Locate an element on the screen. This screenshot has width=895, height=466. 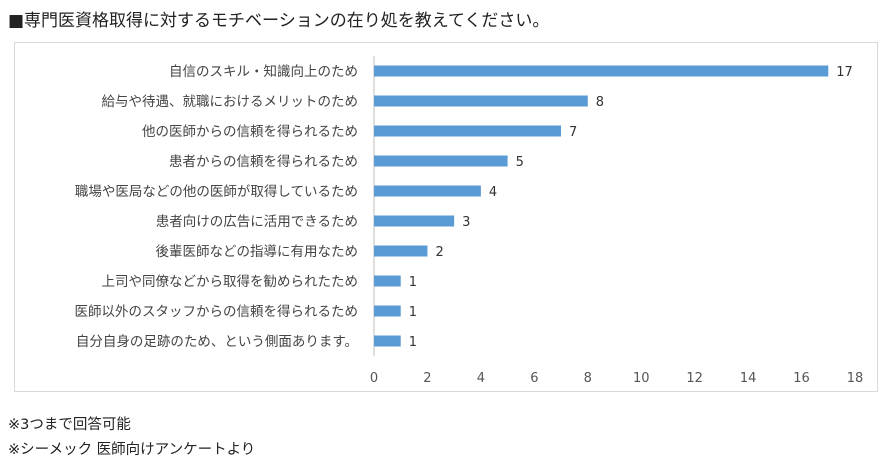
category-label: 患者向けの広告に活用できるため is located at coordinates (257, 222).